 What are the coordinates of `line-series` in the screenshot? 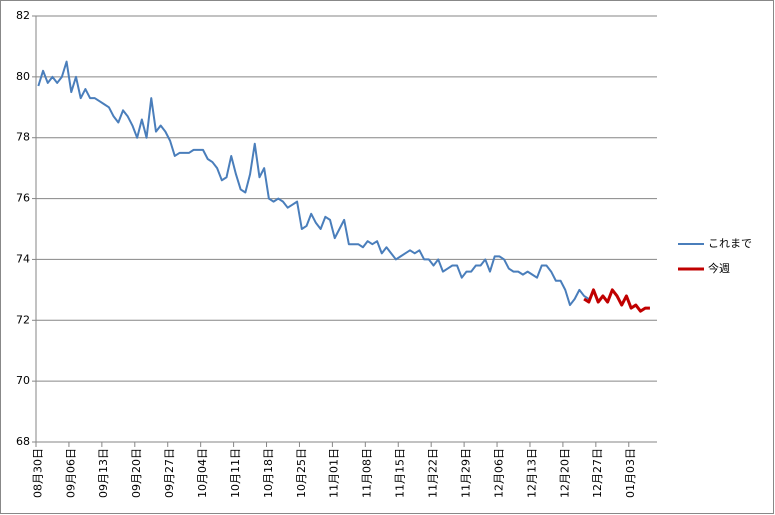 It's located at (616, 300).